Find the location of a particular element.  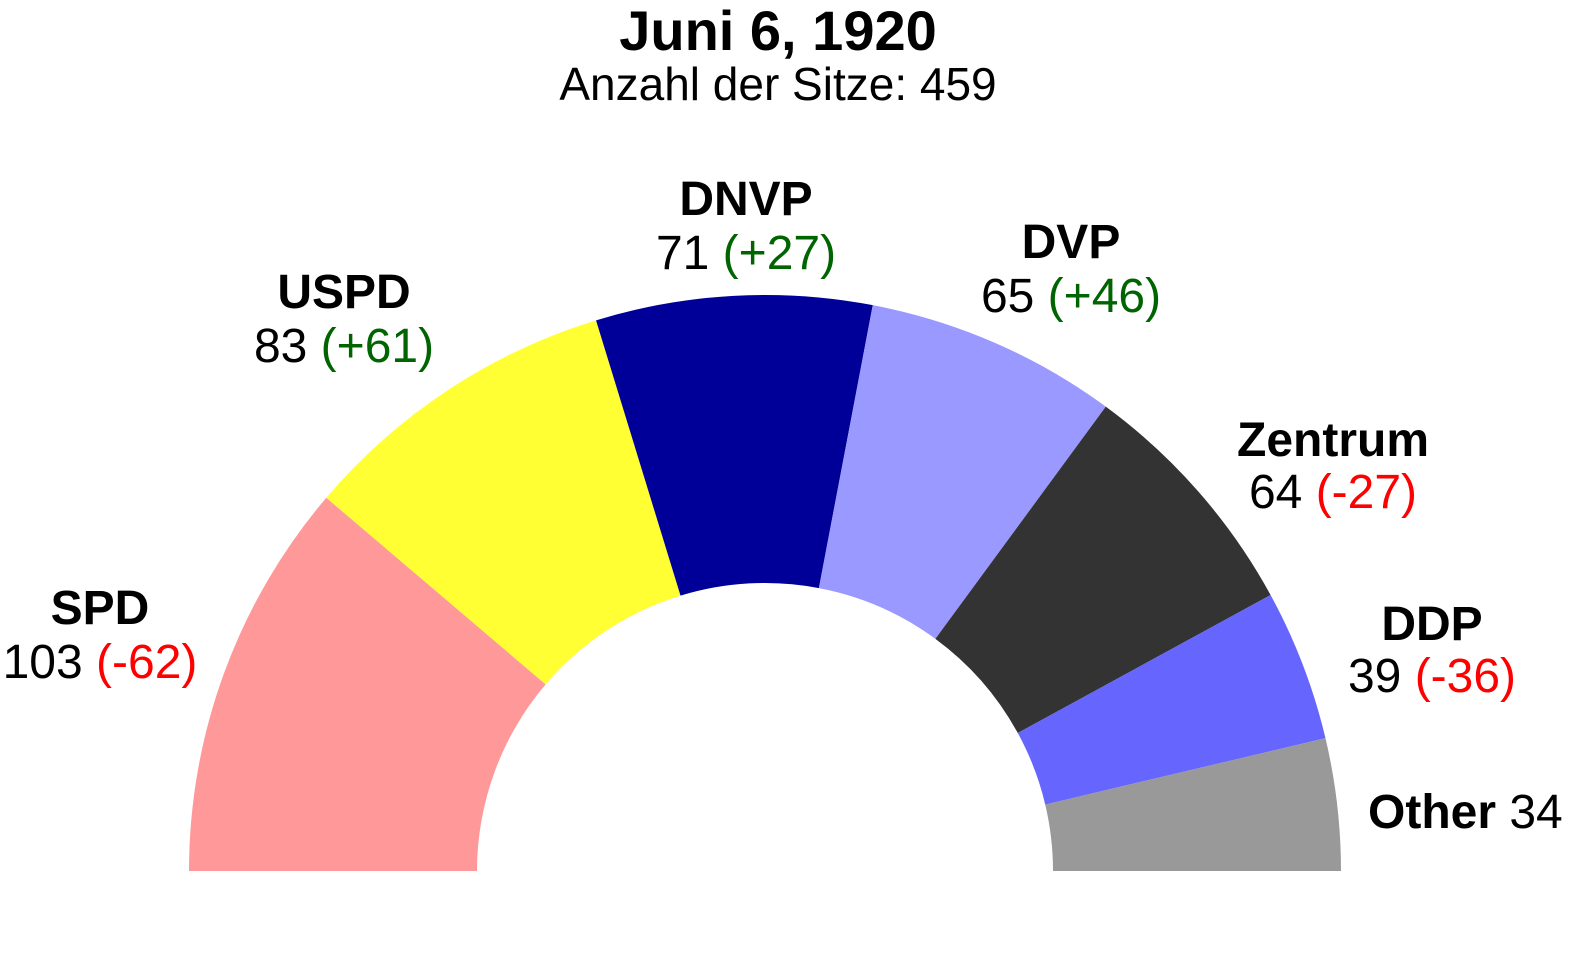

party-name-dvp: DVP is located at coordinates (1071, 242).